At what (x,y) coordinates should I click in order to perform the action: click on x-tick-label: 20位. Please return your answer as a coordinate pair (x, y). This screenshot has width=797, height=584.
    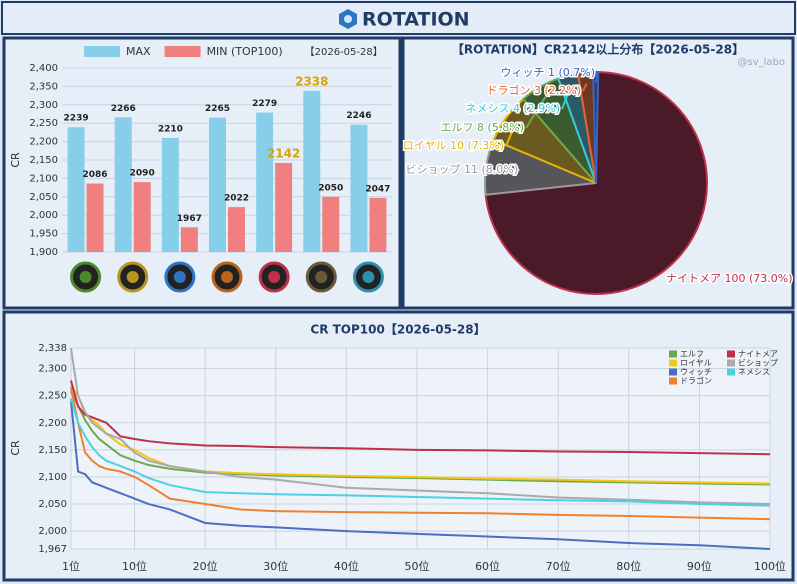
    Looking at the image, I should click on (205, 566).